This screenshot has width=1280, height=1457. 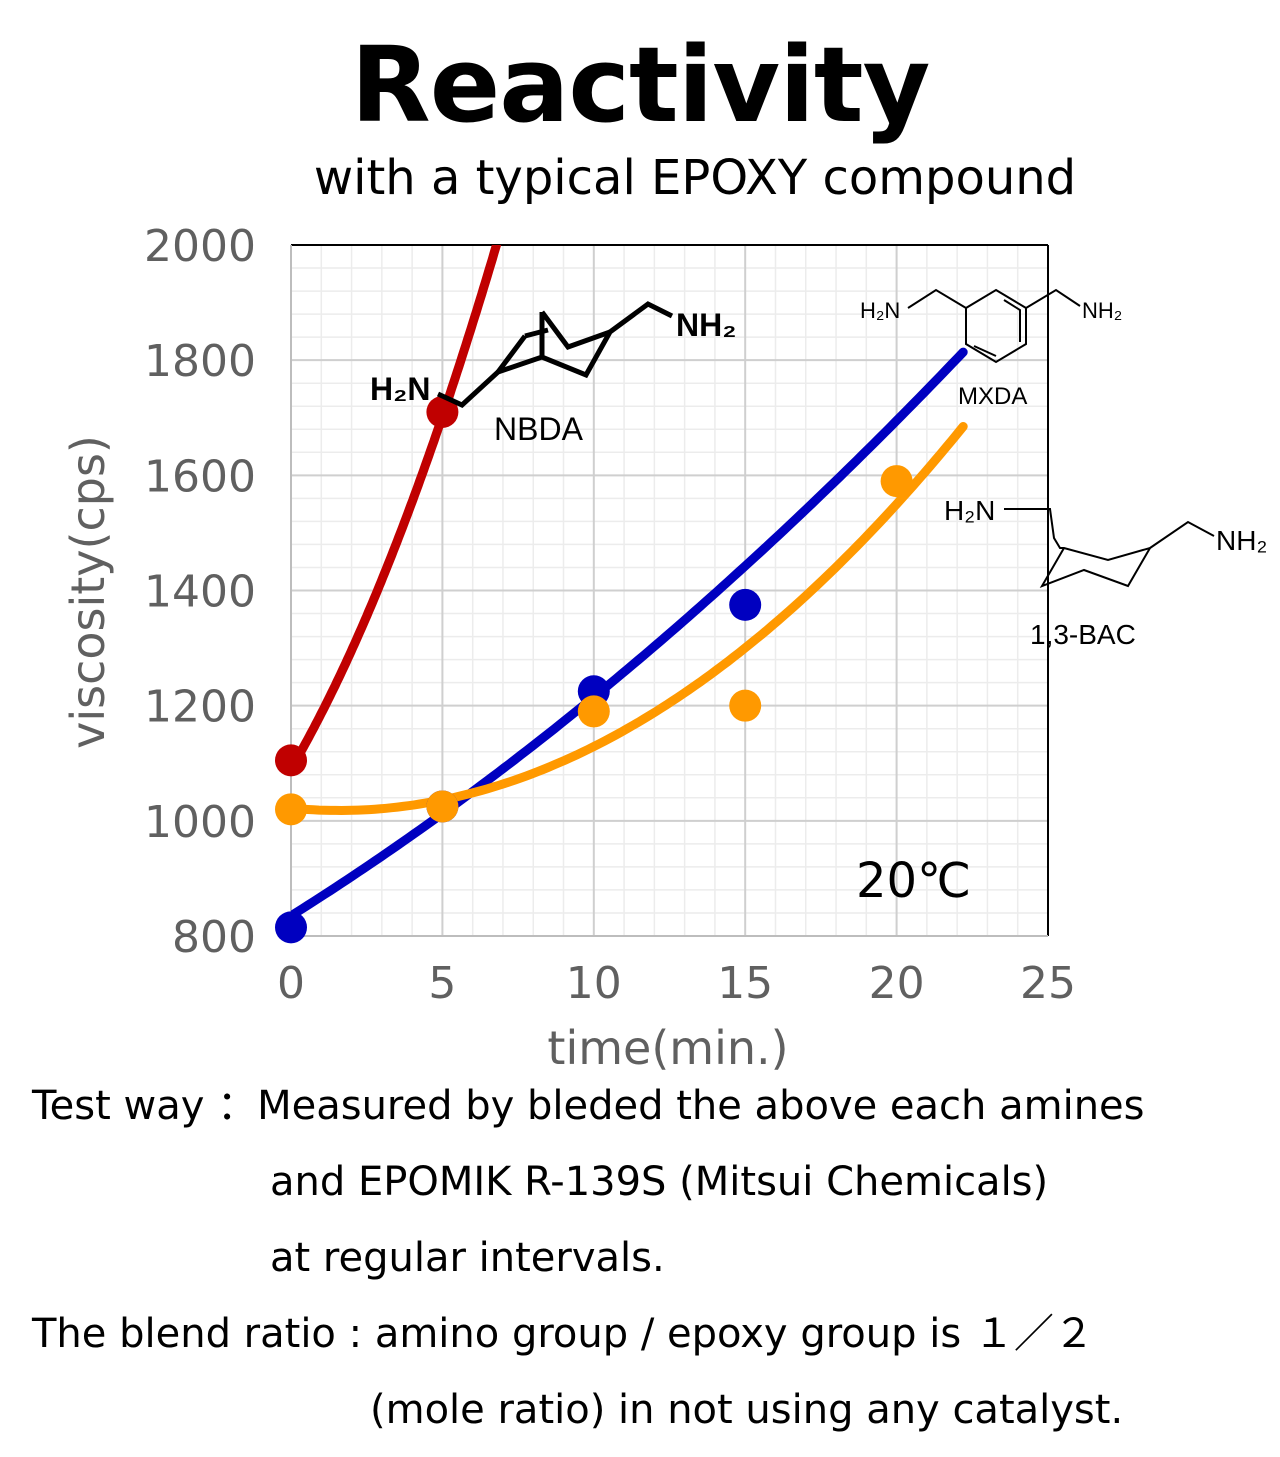 What do you see at coordinates (706, 325) in the screenshot?
I see `nbda-nh2-label: NH₂` at bounding box center [706, 325].